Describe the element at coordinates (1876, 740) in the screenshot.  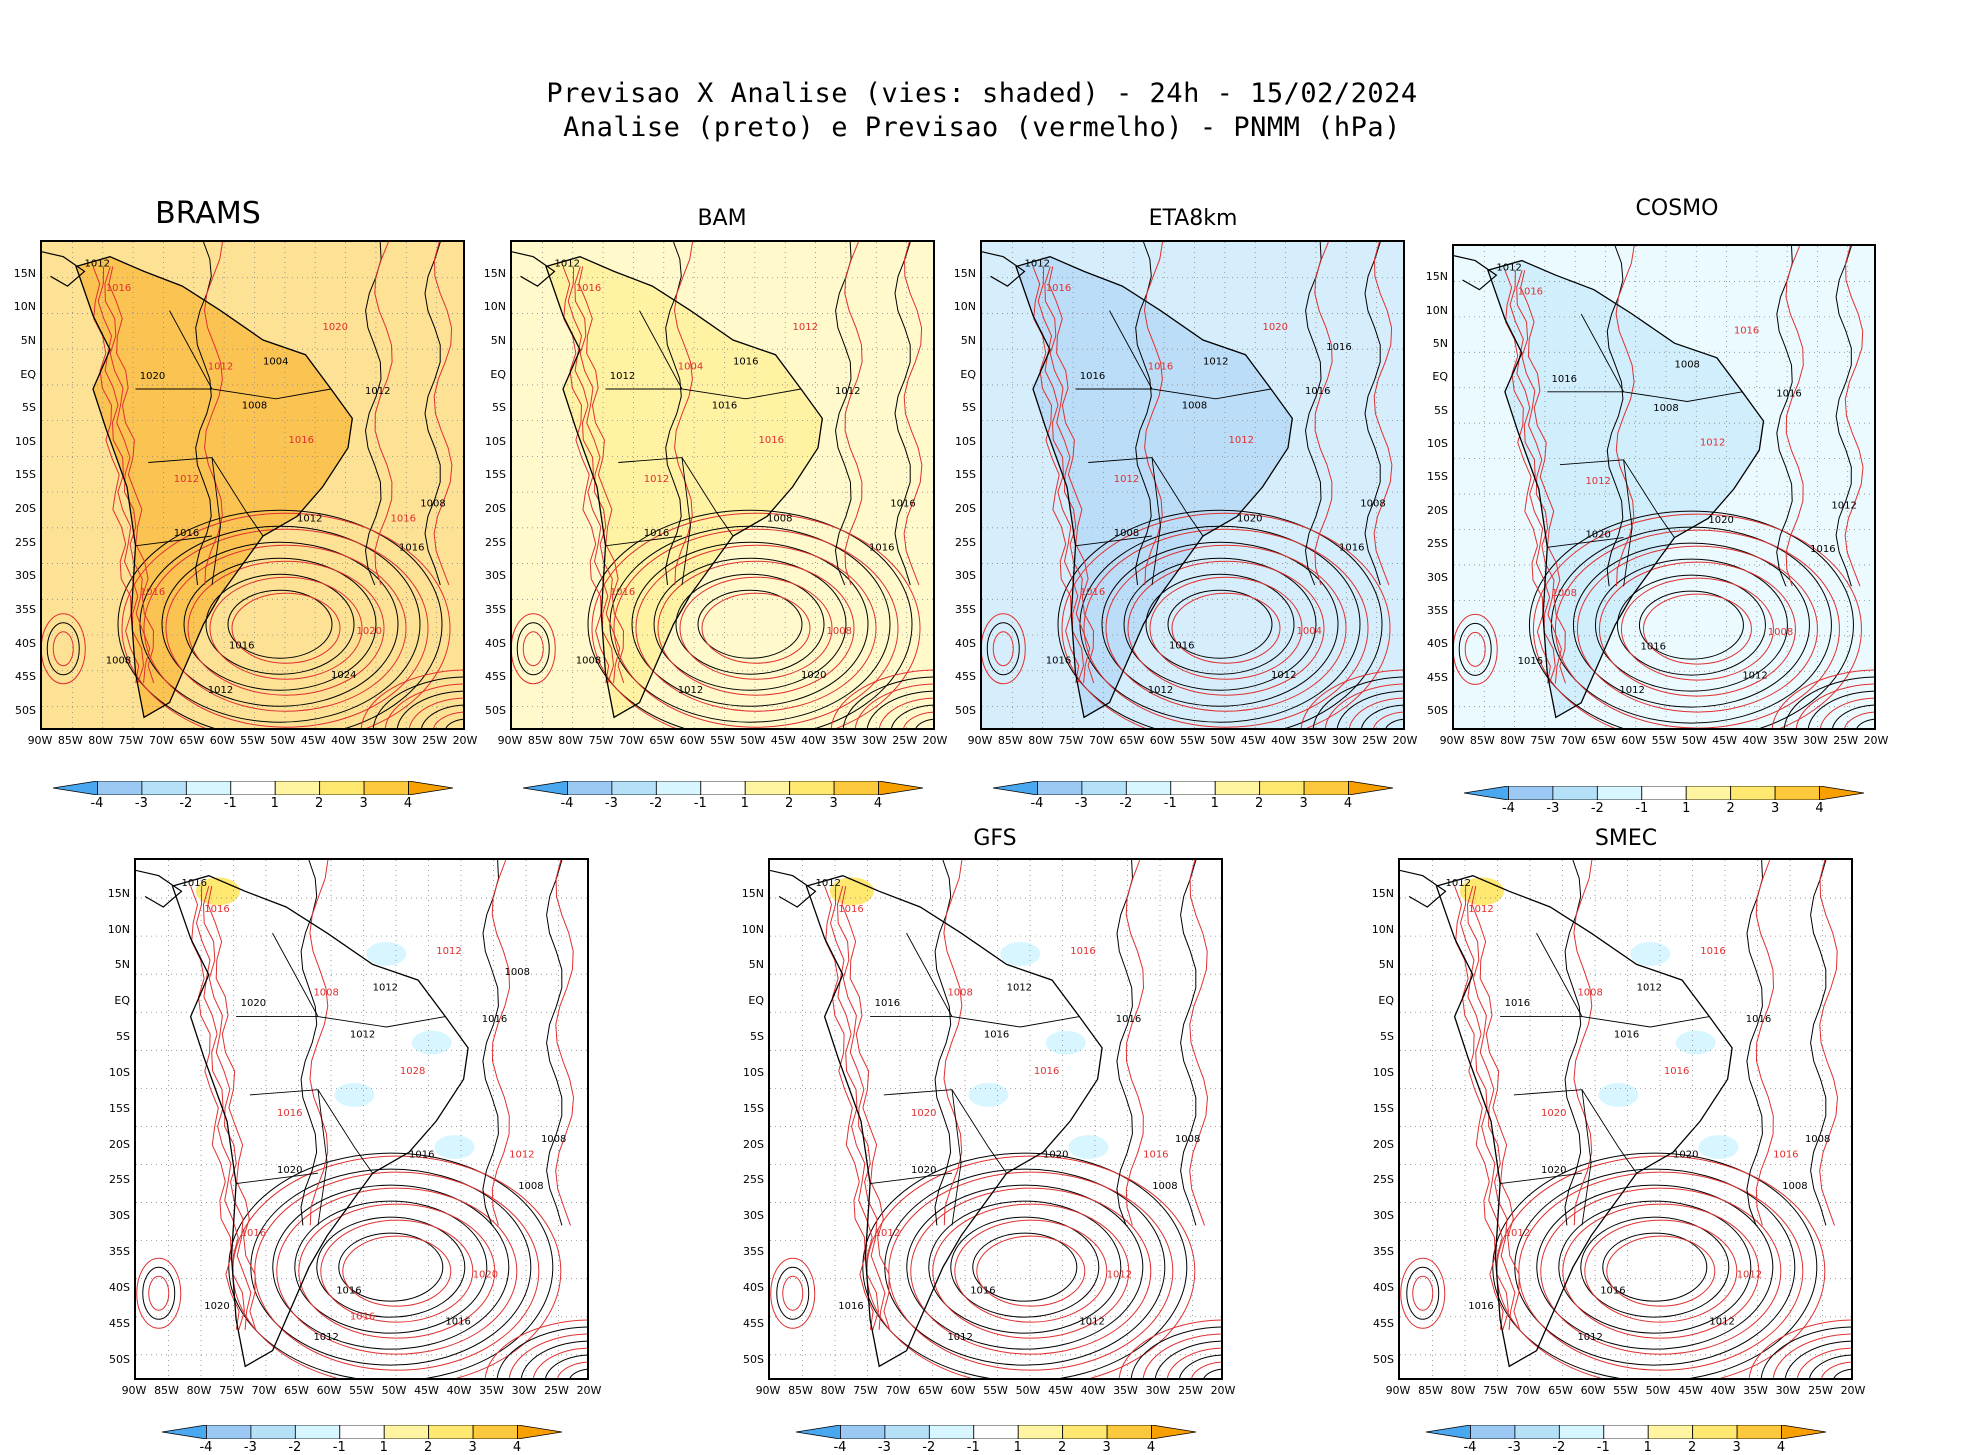
I see `lon-tick-label: 20W` at that location.